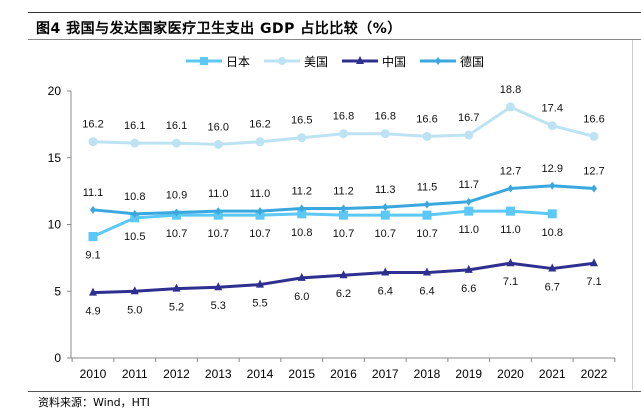 Image resolution: width=641 pixels, height=410 pixels. What do you see at coordinates (57, 291) in the screenshot?
I see `y-tick-label: 5` at bounding box center [57, 291].